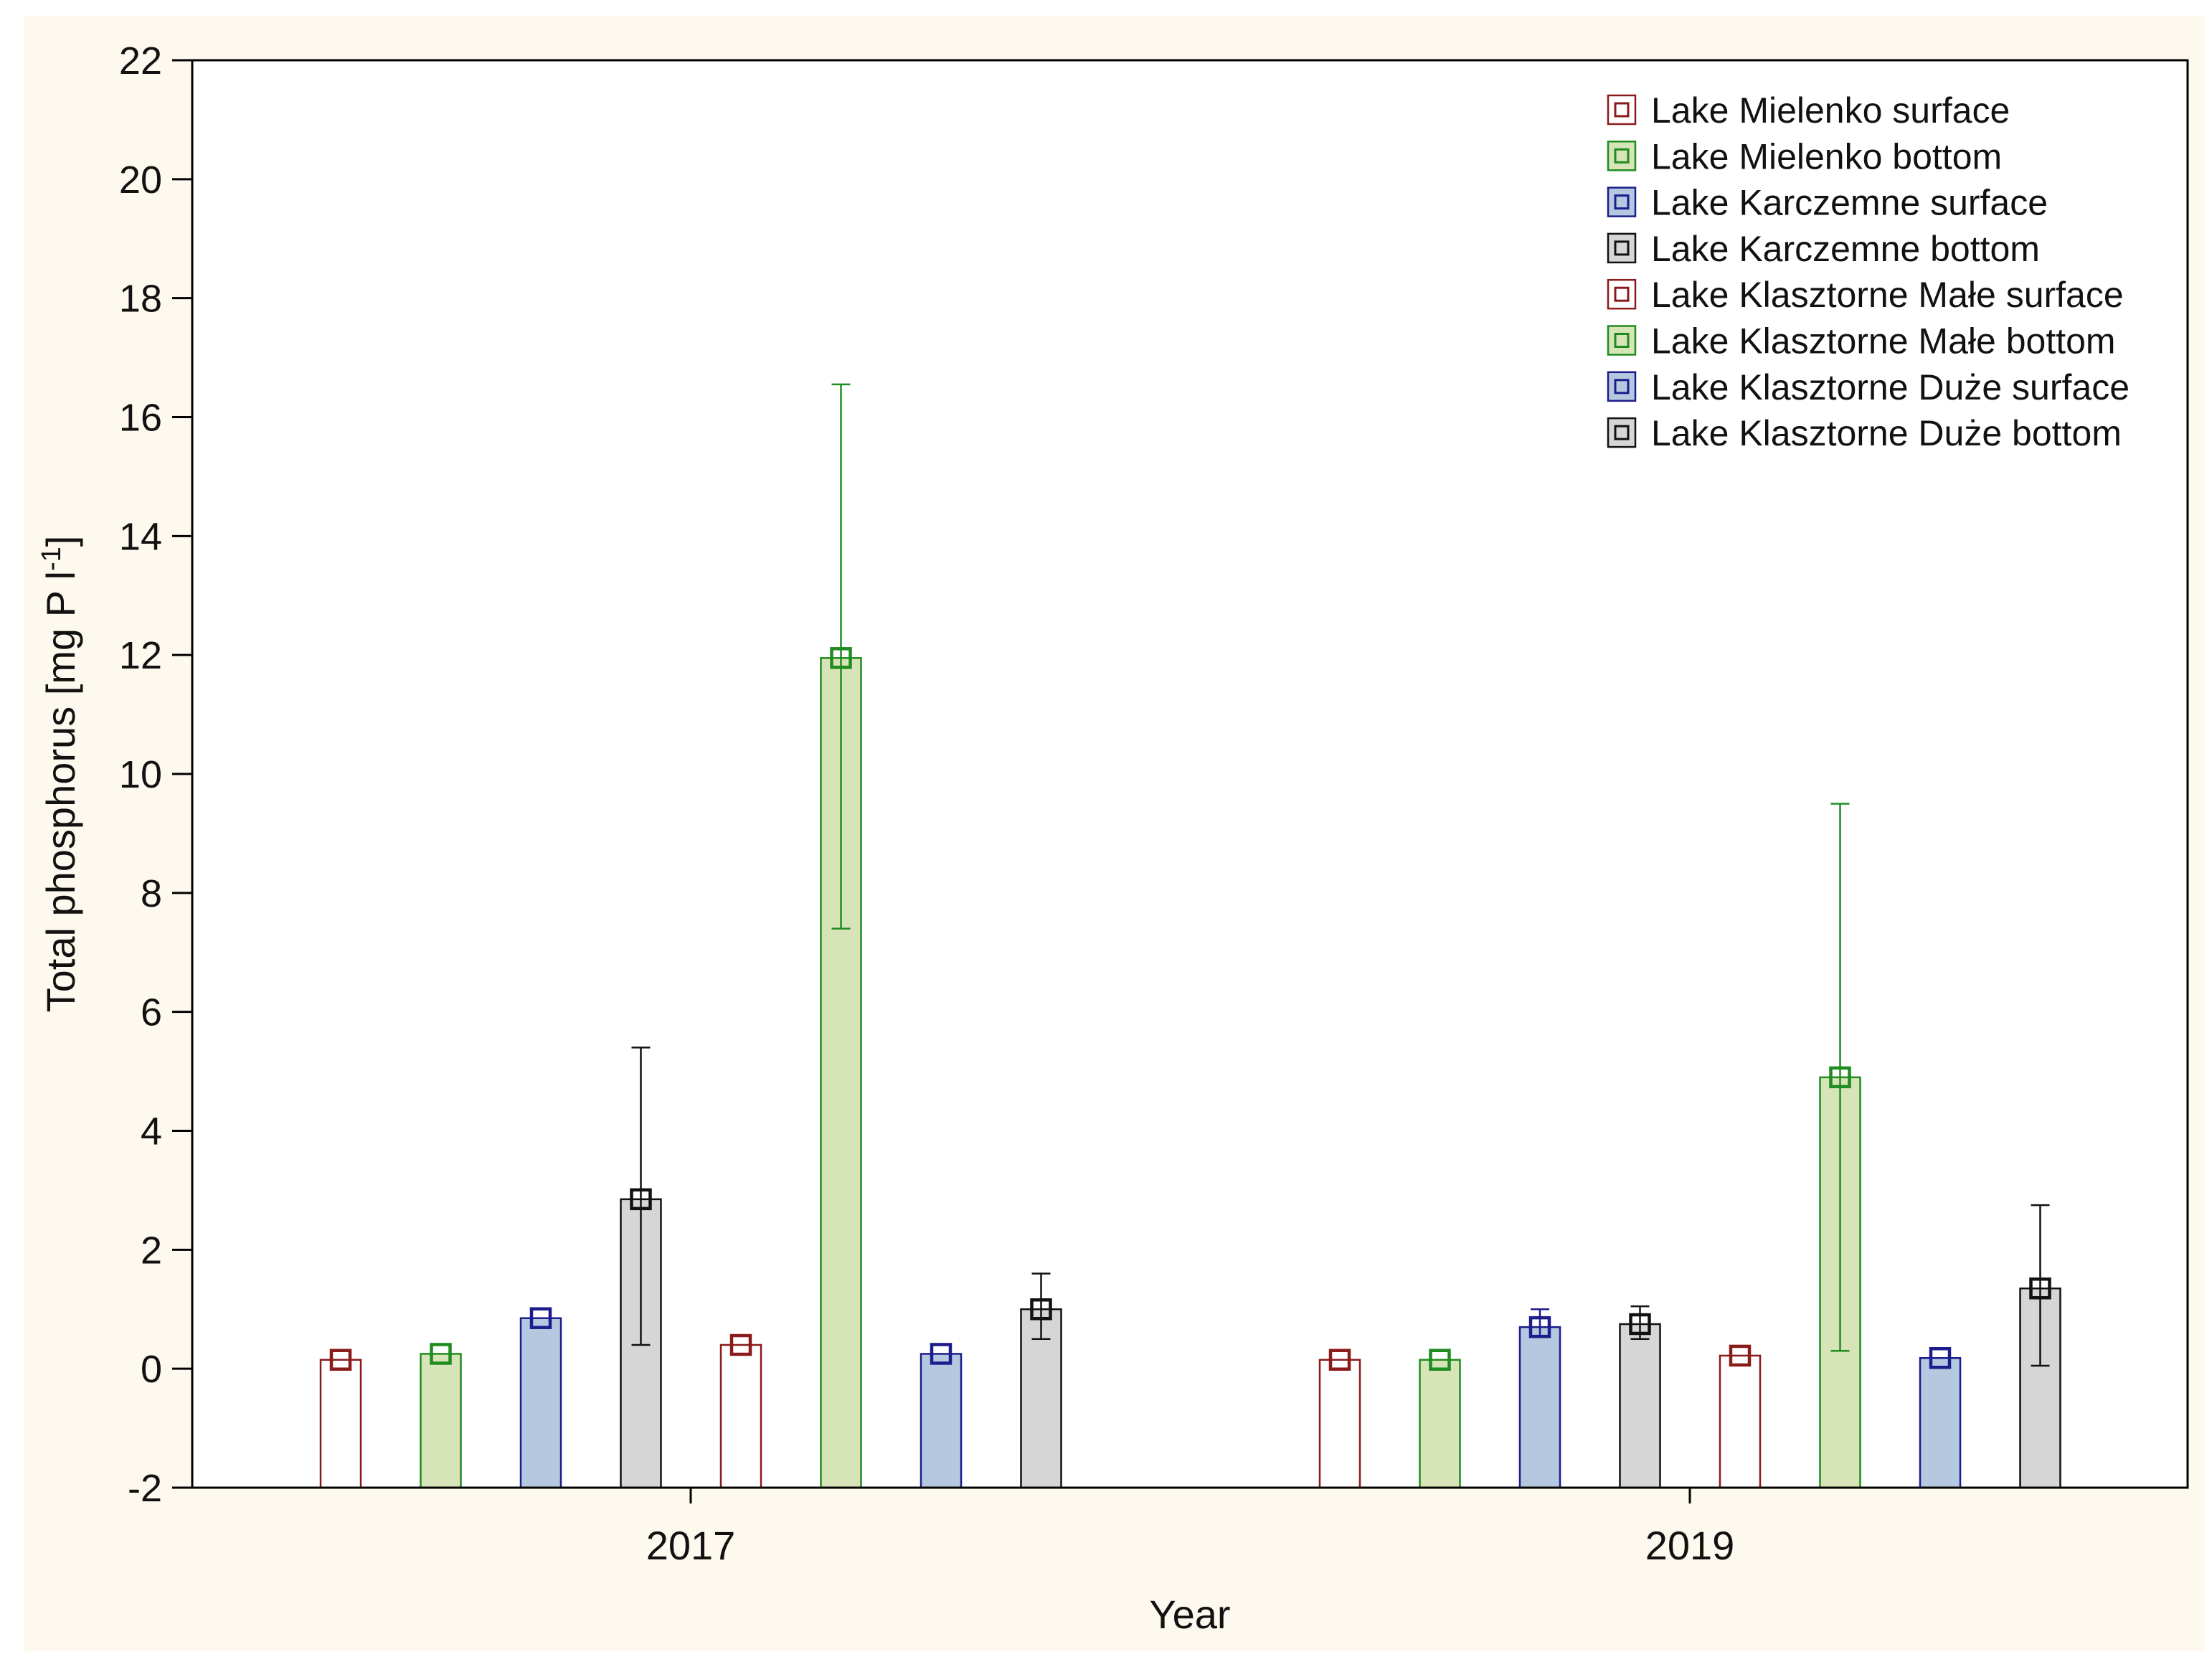 This screenshot has width=2212, height=1667. I want to click on legend-label: Lake Karczemne surface, so click(1849, 203).